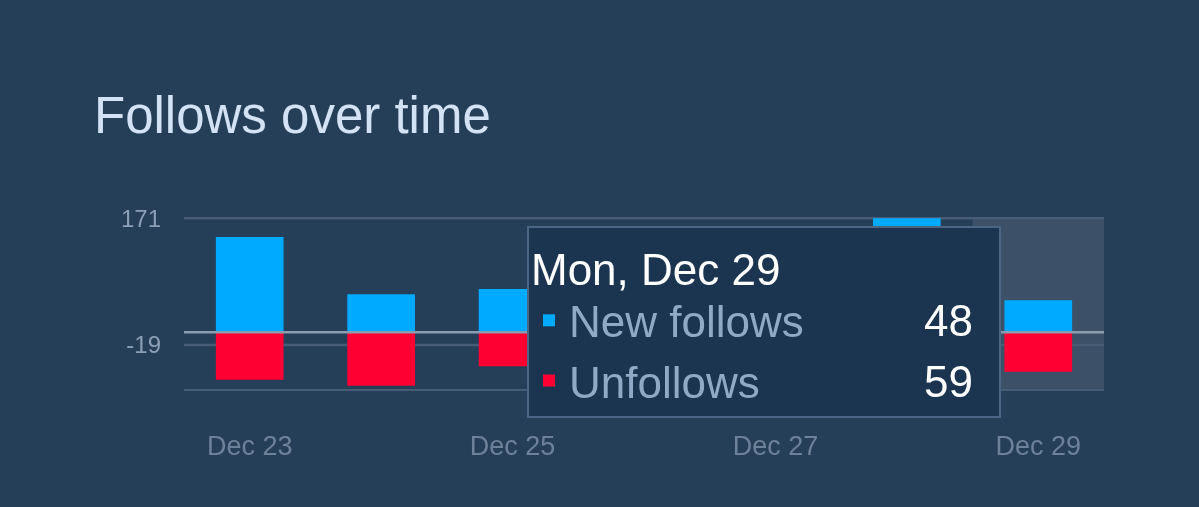 The height and width of the screenshot is (507, 1199). I want to click on x-tick-label: Dec 29, so click(1038, 446).